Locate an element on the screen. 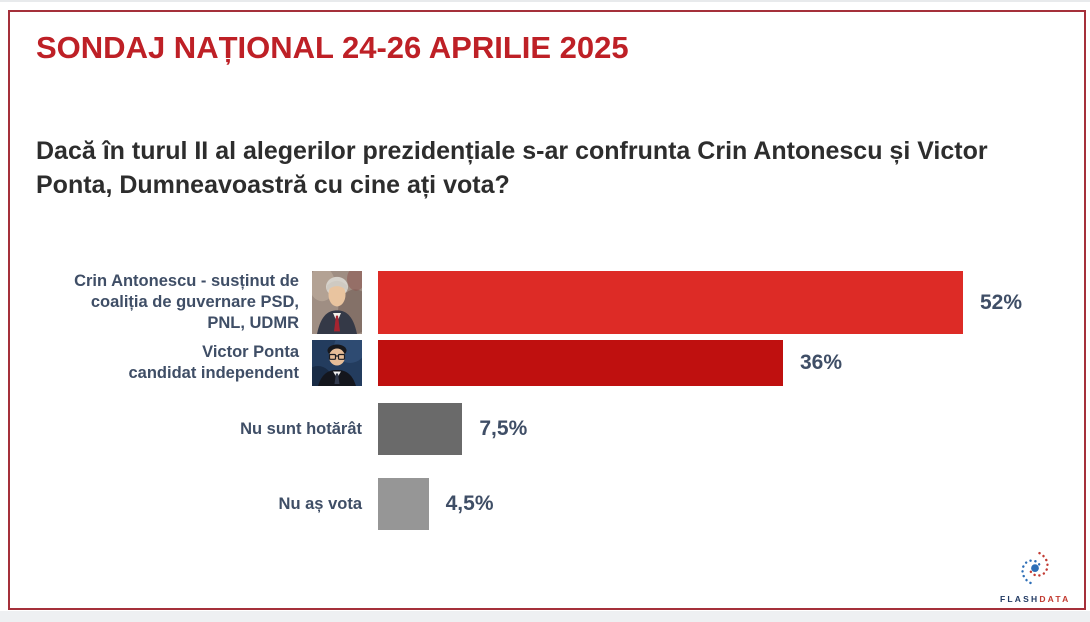  chart-row-nu-as-vota: Nu aș vota 4,5% is located at coordinates (553, 504).